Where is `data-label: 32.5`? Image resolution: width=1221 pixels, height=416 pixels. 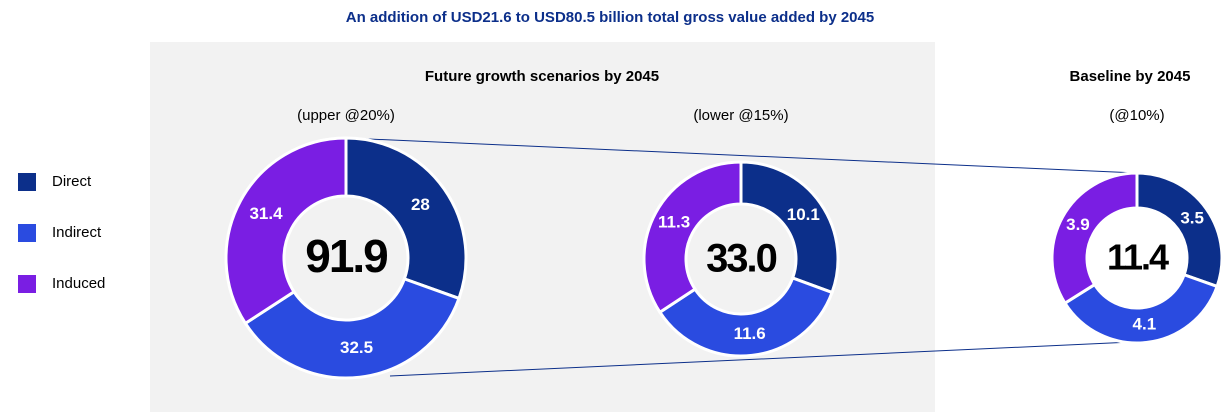 data-label: 32.5 is located at coordinates (356, 347).